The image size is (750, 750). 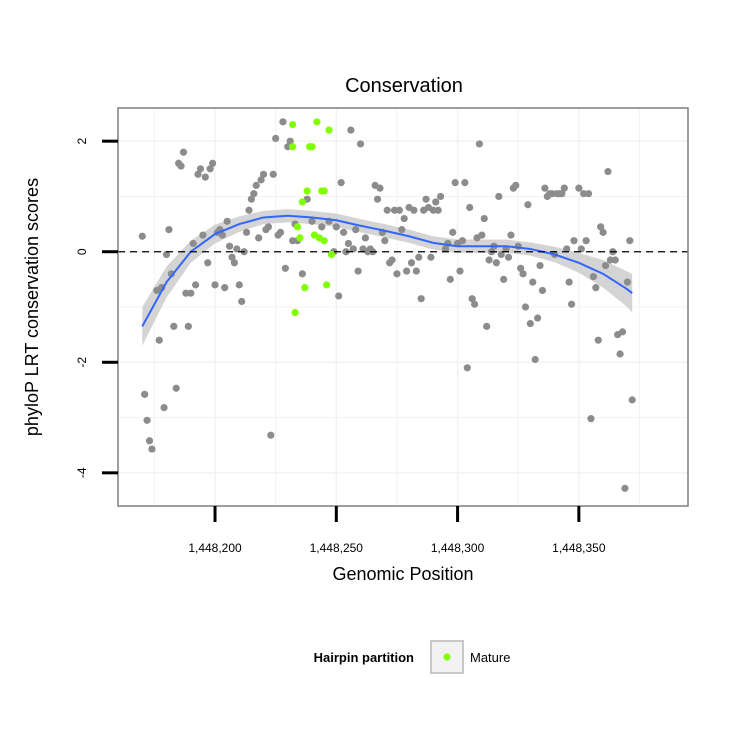 What do you see at coordinates (579, 548) in the screenshot?
I see `x-tick-label: 1,448,350` at bounding box center [579, 548].